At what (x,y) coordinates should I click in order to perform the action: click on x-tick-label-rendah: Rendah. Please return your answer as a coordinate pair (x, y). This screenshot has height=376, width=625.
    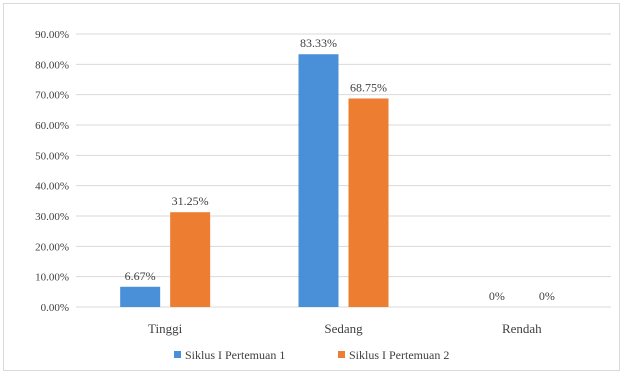
    Looking at the image, I should click on (522, 328).